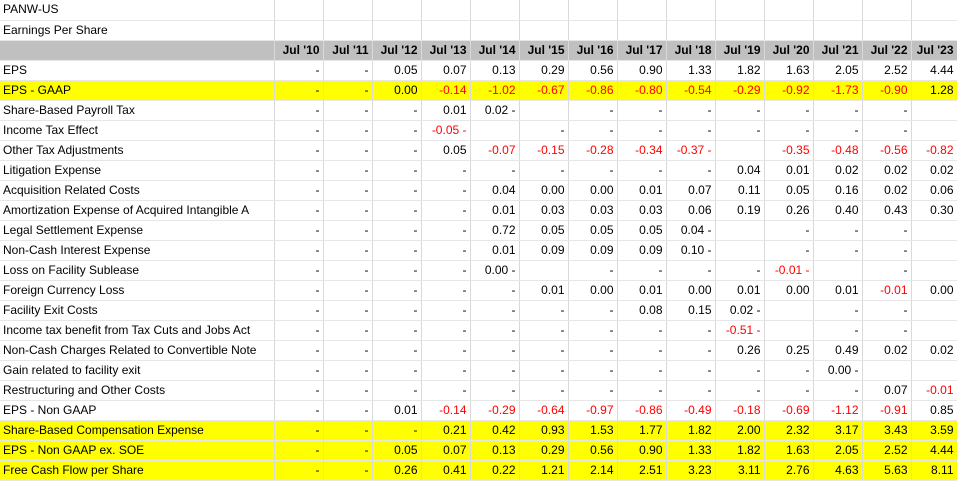 This screenshot has width=957, height=481. I want to click on value-cell: -0.51 -, so click(740, 330).